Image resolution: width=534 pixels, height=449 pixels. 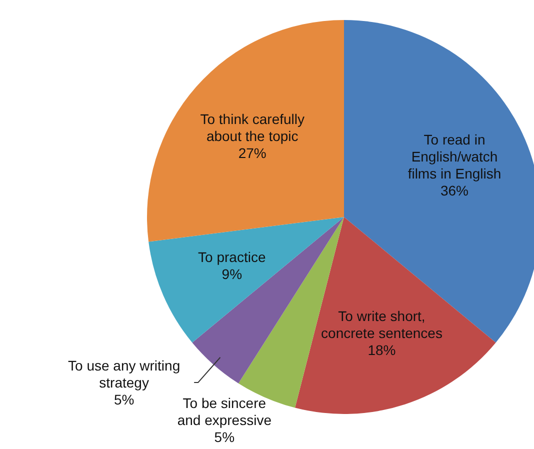 What do you see at coordinates (252, 127) in the screenshot?
I see `slice-label: To think carefully about the topic` at bounding box center [252, 127].